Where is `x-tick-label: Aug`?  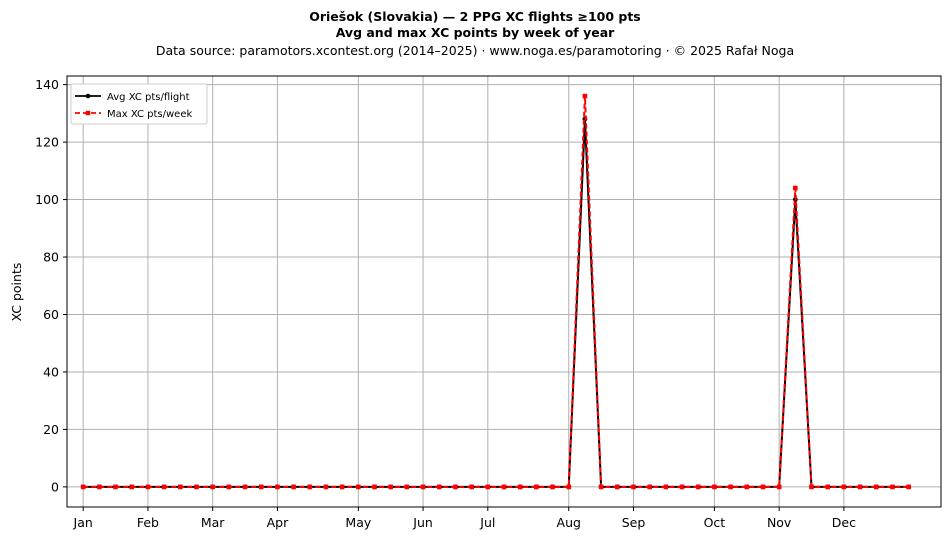 x-tick-label: Aug is located at coordinates (569, 522).